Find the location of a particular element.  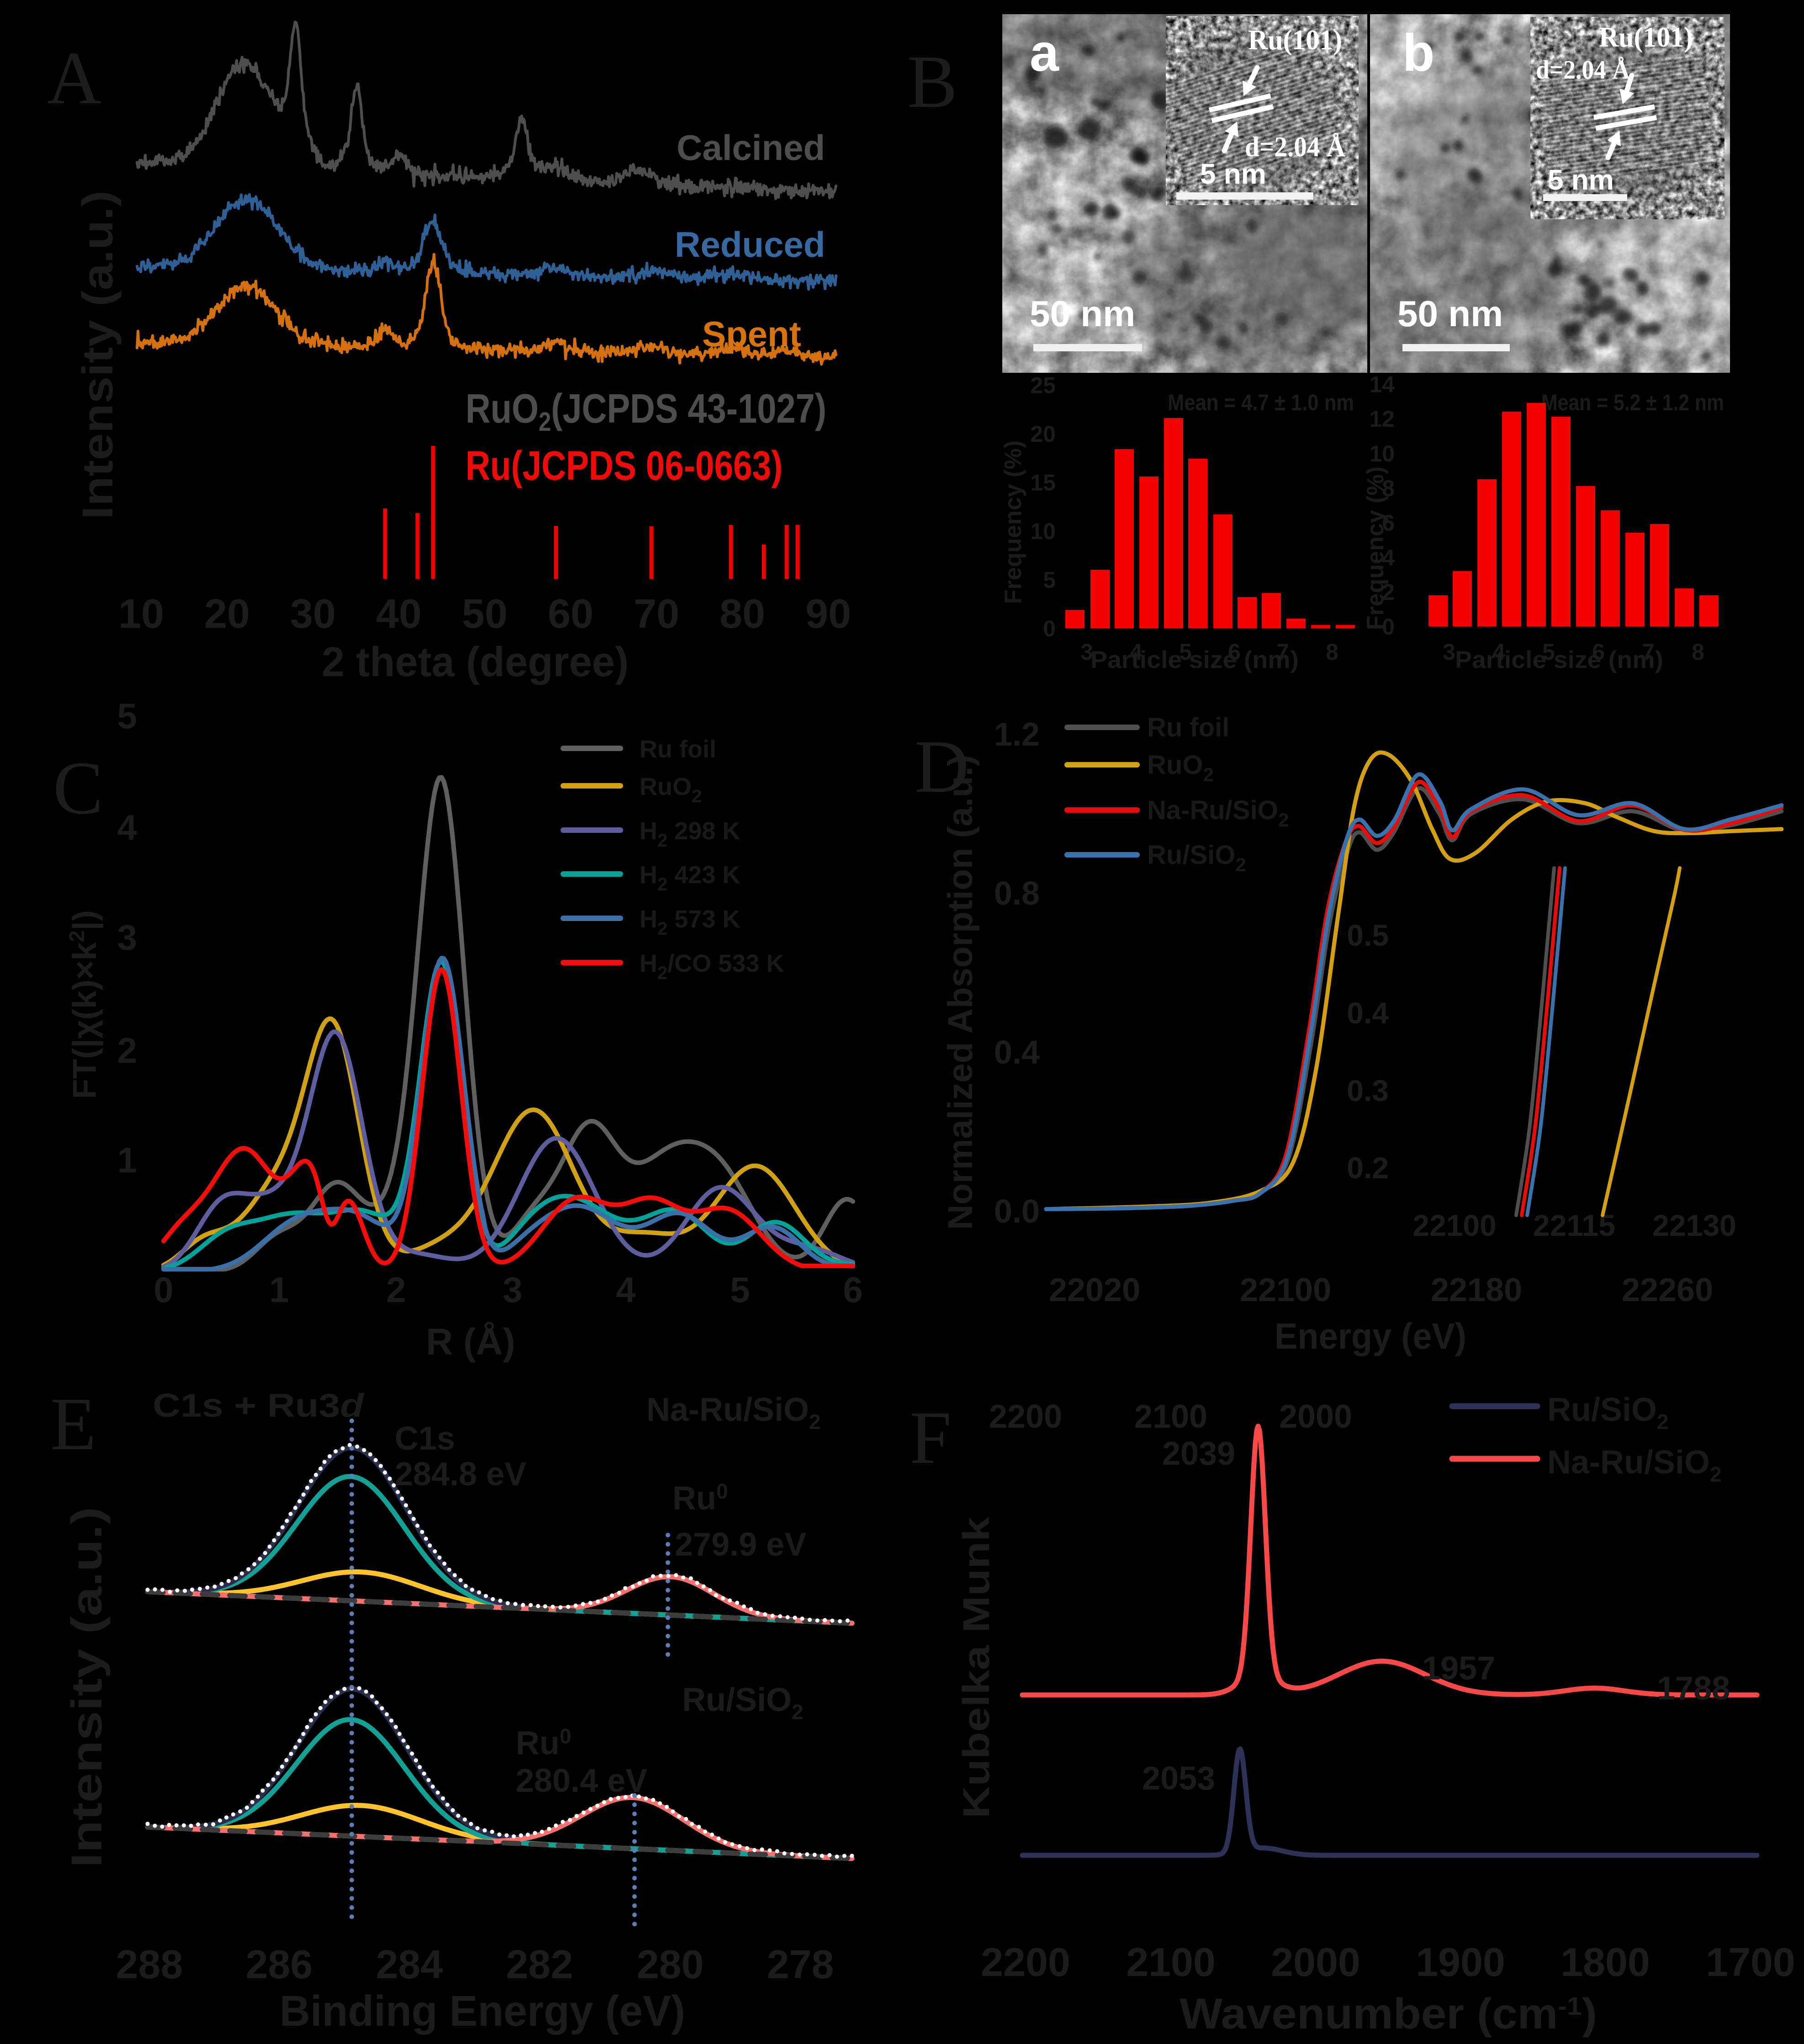

svg-text: R (Å) is located at coordinates (470, 1342).